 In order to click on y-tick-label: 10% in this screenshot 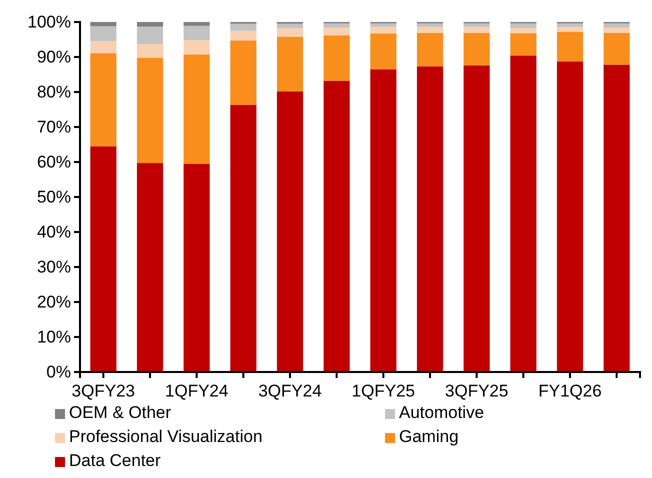, I will do `click(53, 336)`.